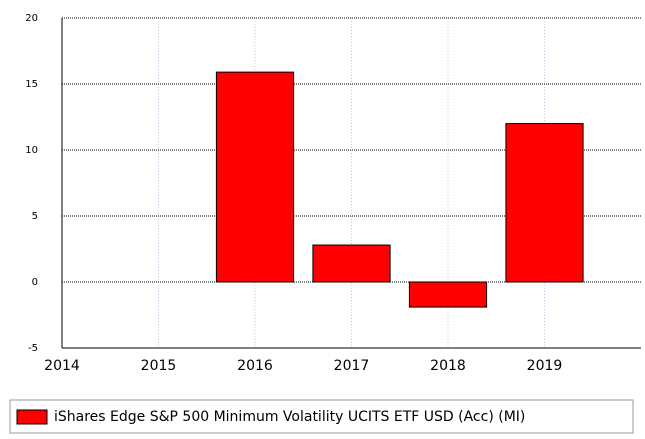 The width and height of the screenshot is (645, 439). Describe the element at coordinates (31, 150) in the screenshot. I see `y-tick-label: 10` at that location.